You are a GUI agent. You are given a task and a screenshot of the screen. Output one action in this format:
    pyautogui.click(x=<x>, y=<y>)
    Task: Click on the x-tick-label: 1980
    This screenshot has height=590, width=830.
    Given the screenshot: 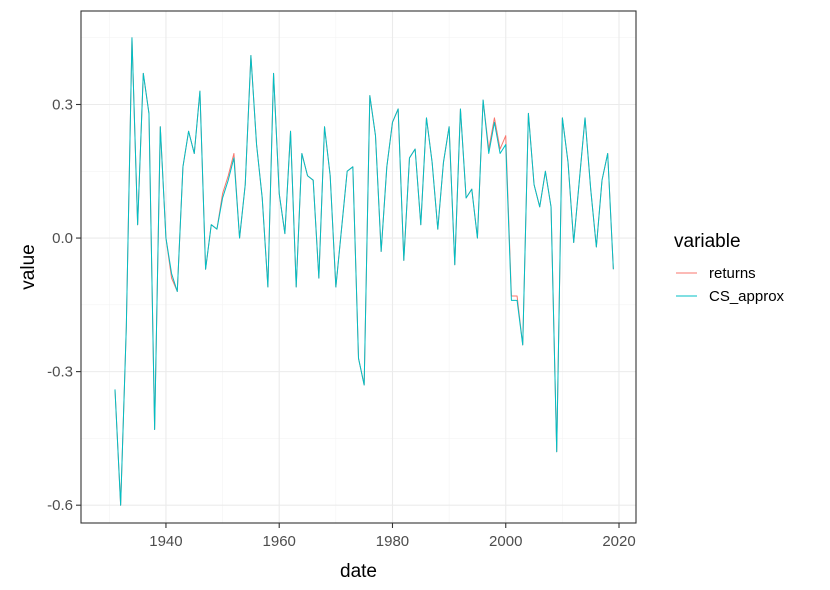 What is the action you would take?
    pyautogui.click(x=392, y=541)
    